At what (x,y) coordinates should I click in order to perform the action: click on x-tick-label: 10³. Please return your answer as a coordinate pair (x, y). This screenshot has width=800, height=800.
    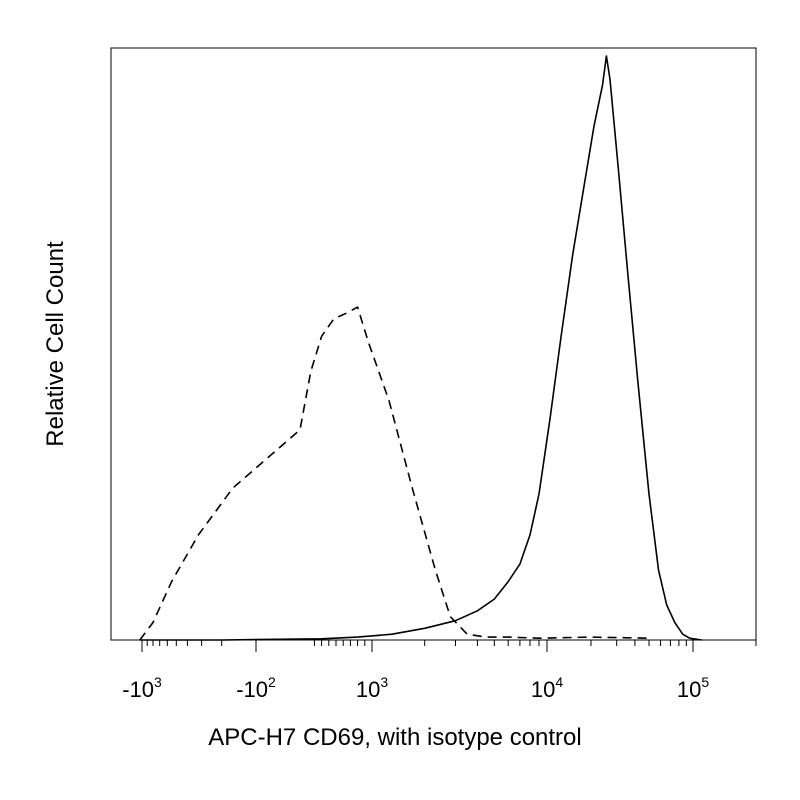
    Looking at the image, I should click on (372, 688).